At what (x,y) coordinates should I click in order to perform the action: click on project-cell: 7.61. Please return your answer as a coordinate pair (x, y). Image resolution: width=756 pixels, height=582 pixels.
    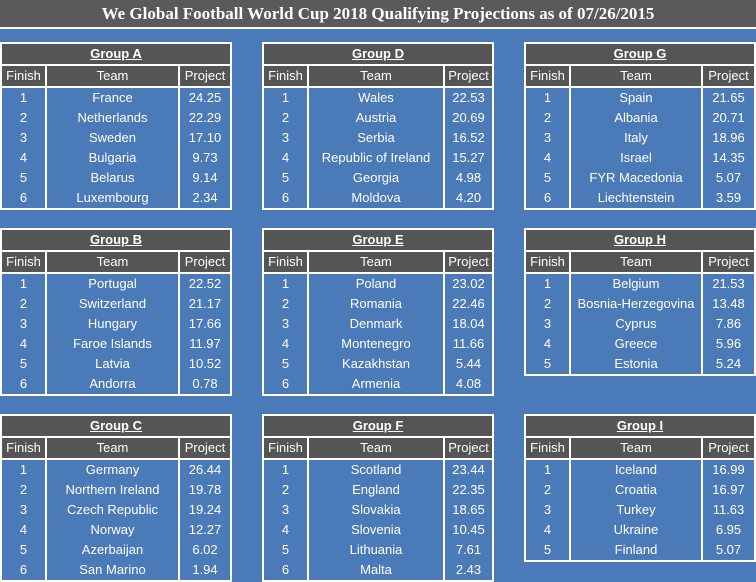
    Looking at the image, I should click on (467, 550).